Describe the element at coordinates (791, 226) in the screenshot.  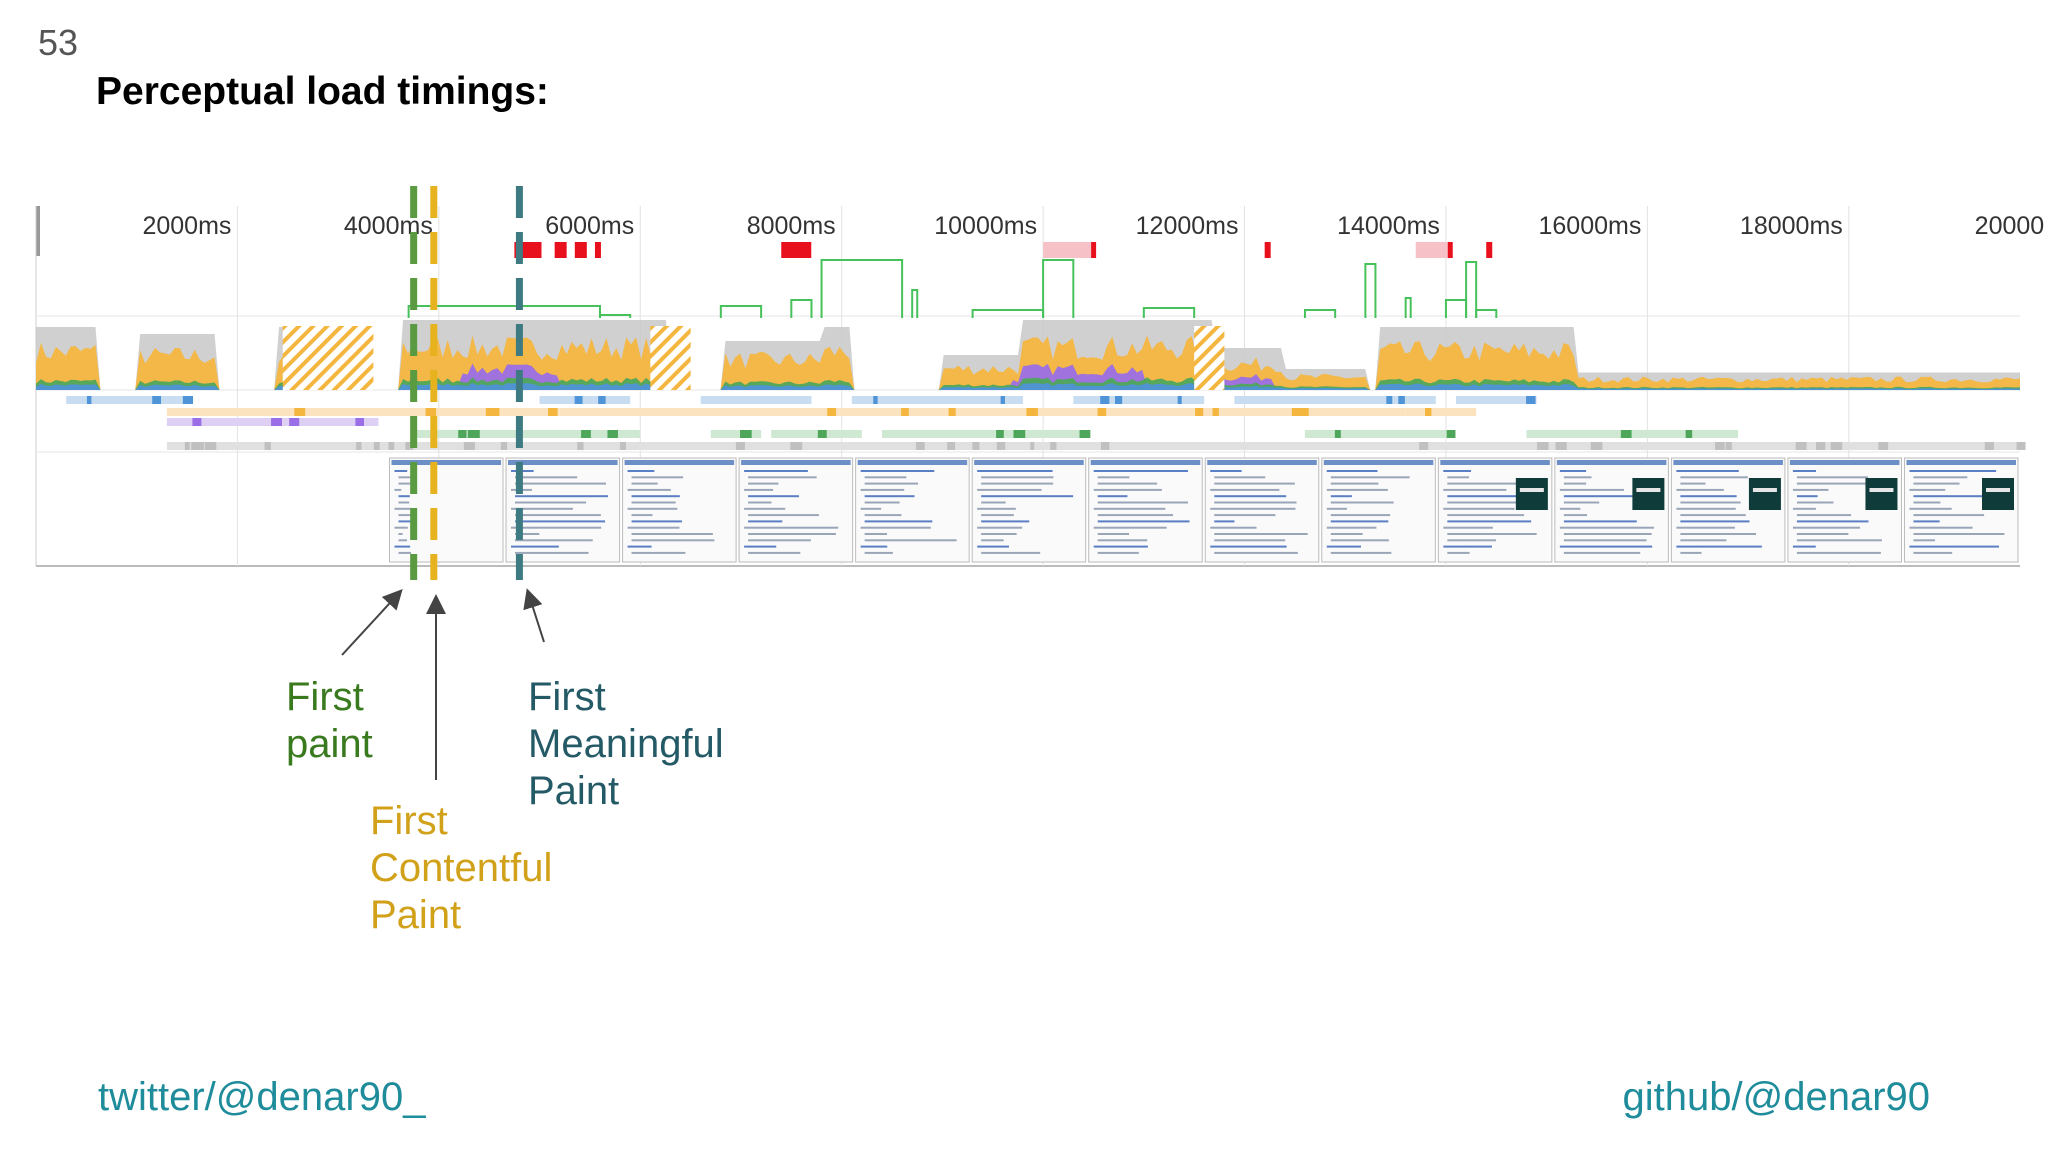
I see `tick-label: 8000ms` at that location.